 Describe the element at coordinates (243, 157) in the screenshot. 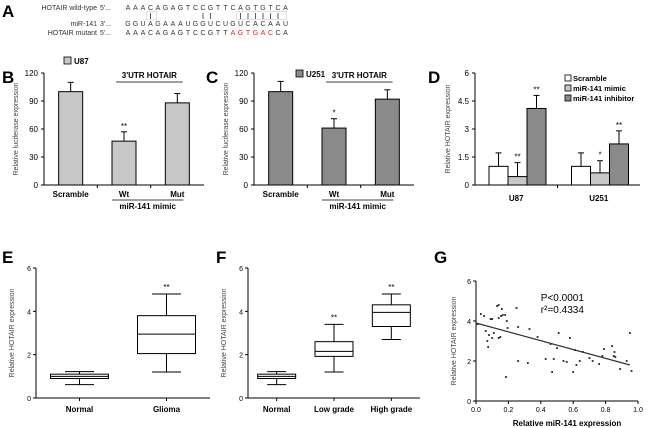

I see `y-tick-label: 30` at that location.